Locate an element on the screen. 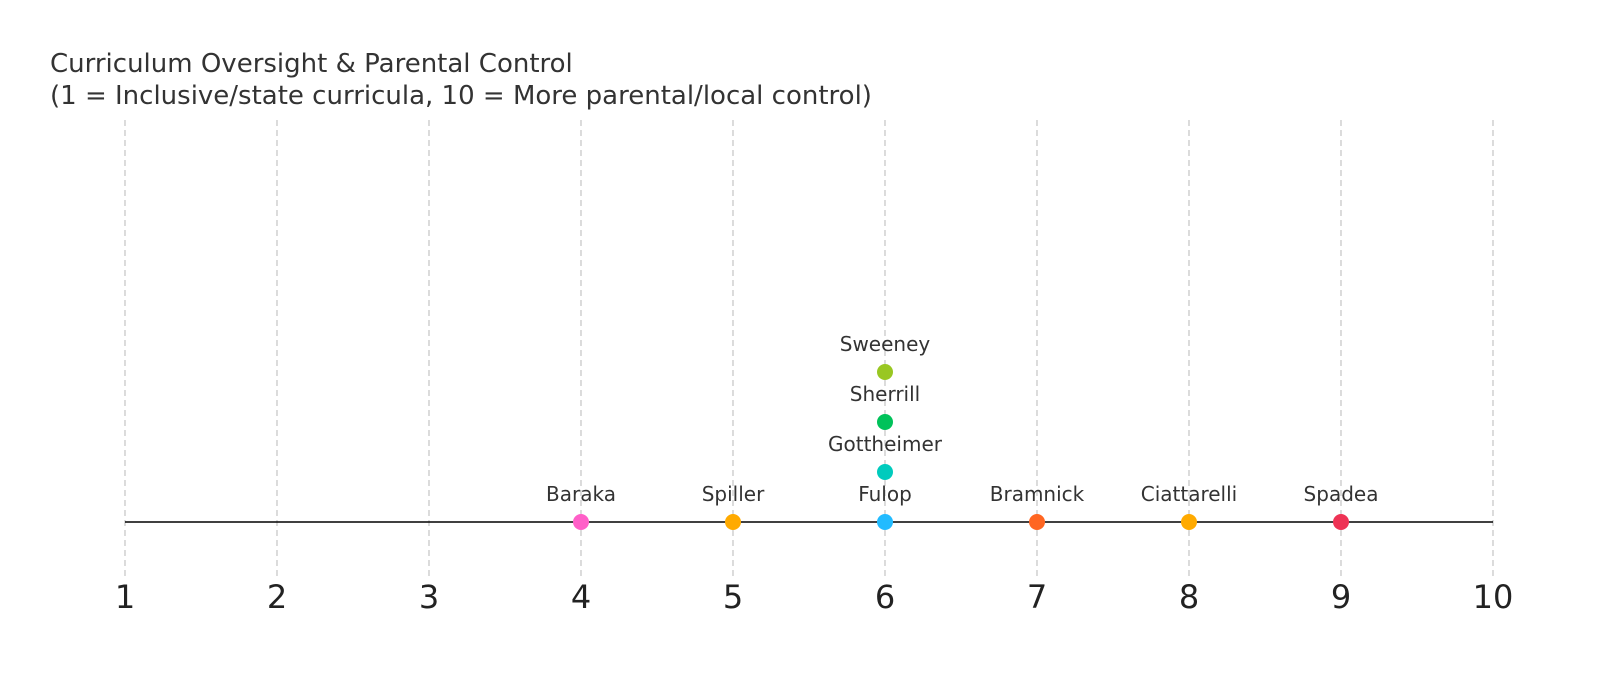  chart-title: Curriculum Oversight & Parental Control is located at coordinates (311, 64).